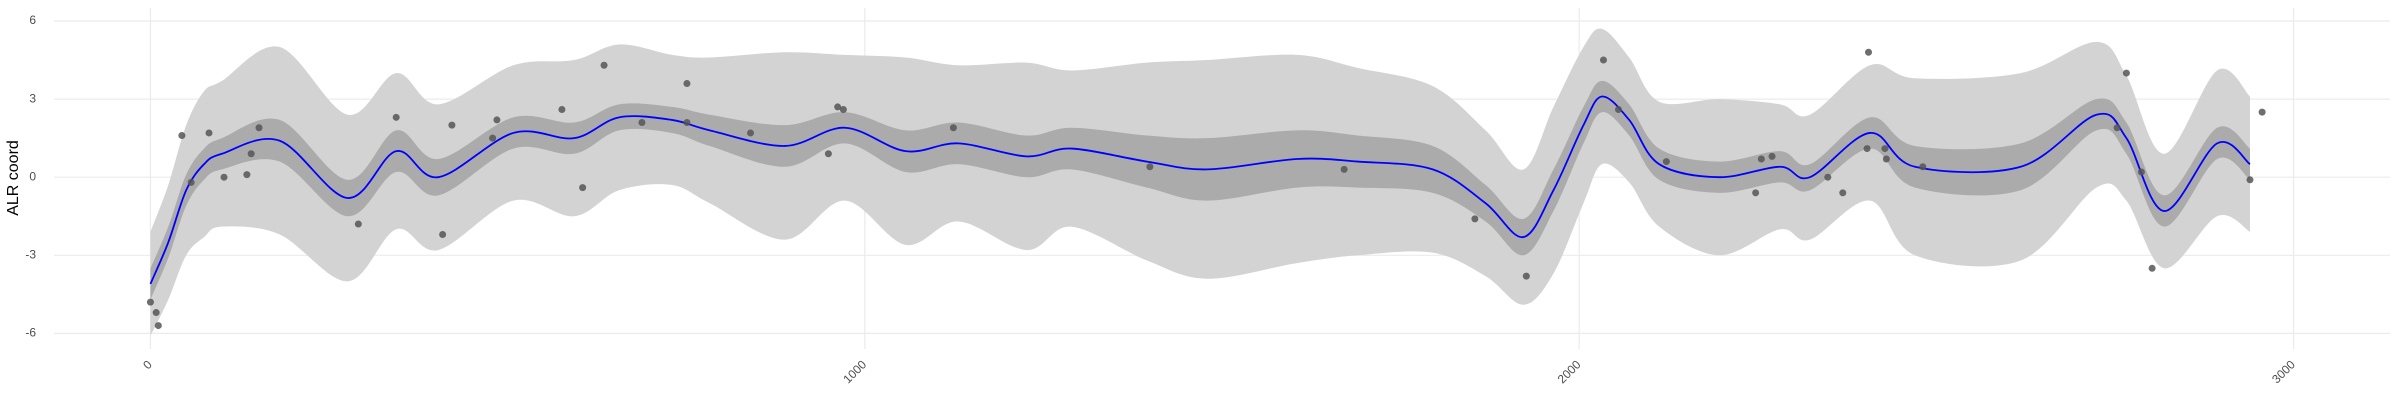 The width and height of the screenshot is (2400, 400). Describe the element at coordinates (854, 371) in the screenshot. I see `x-tick-label: 1000` at that location.